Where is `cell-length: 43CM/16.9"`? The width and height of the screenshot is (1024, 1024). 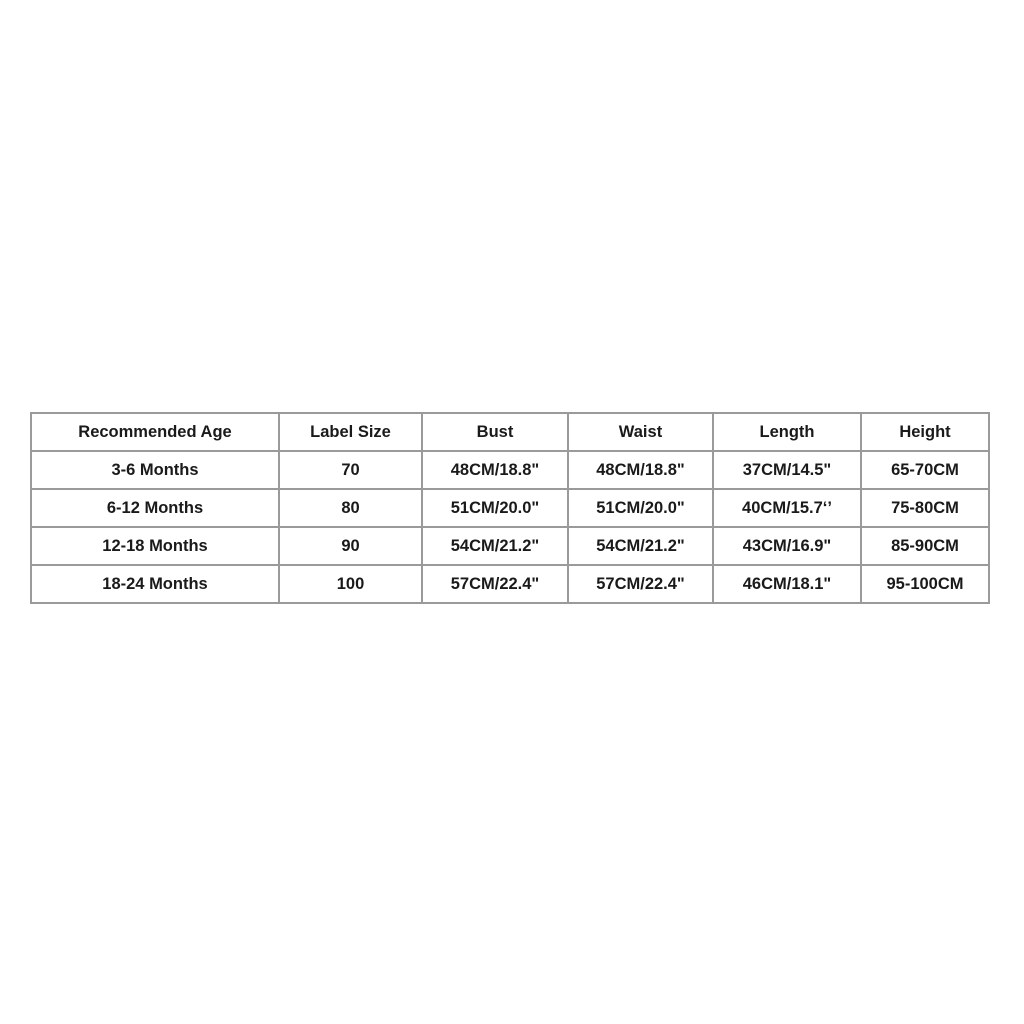
cell-length: 43CM/16.9" is located at coordinates (787, 546).